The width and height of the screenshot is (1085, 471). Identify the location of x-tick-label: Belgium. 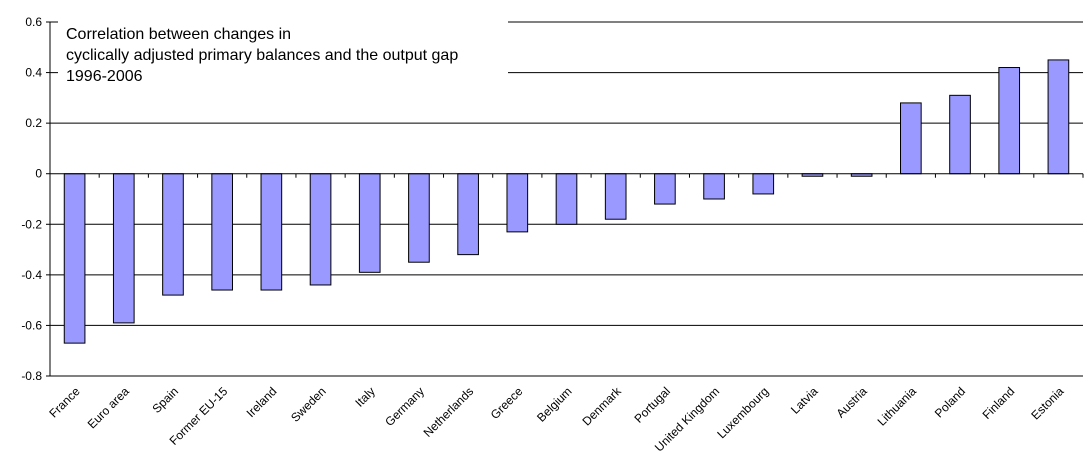
(554, 404).